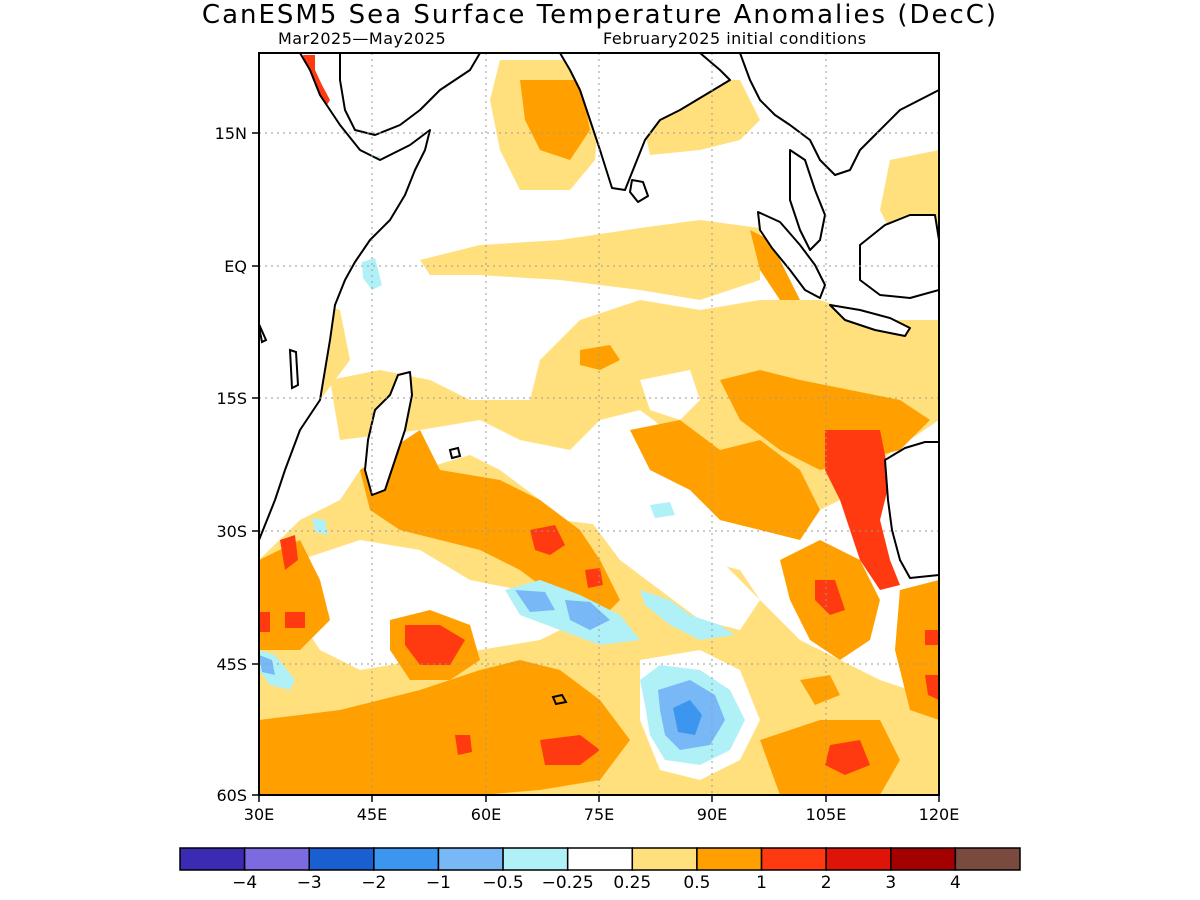 The image size is (1200, 900). Describe the element at coordinates (362, 38) in the screenshot. I see `forecast-period: Mar2025—May2025` at that location.